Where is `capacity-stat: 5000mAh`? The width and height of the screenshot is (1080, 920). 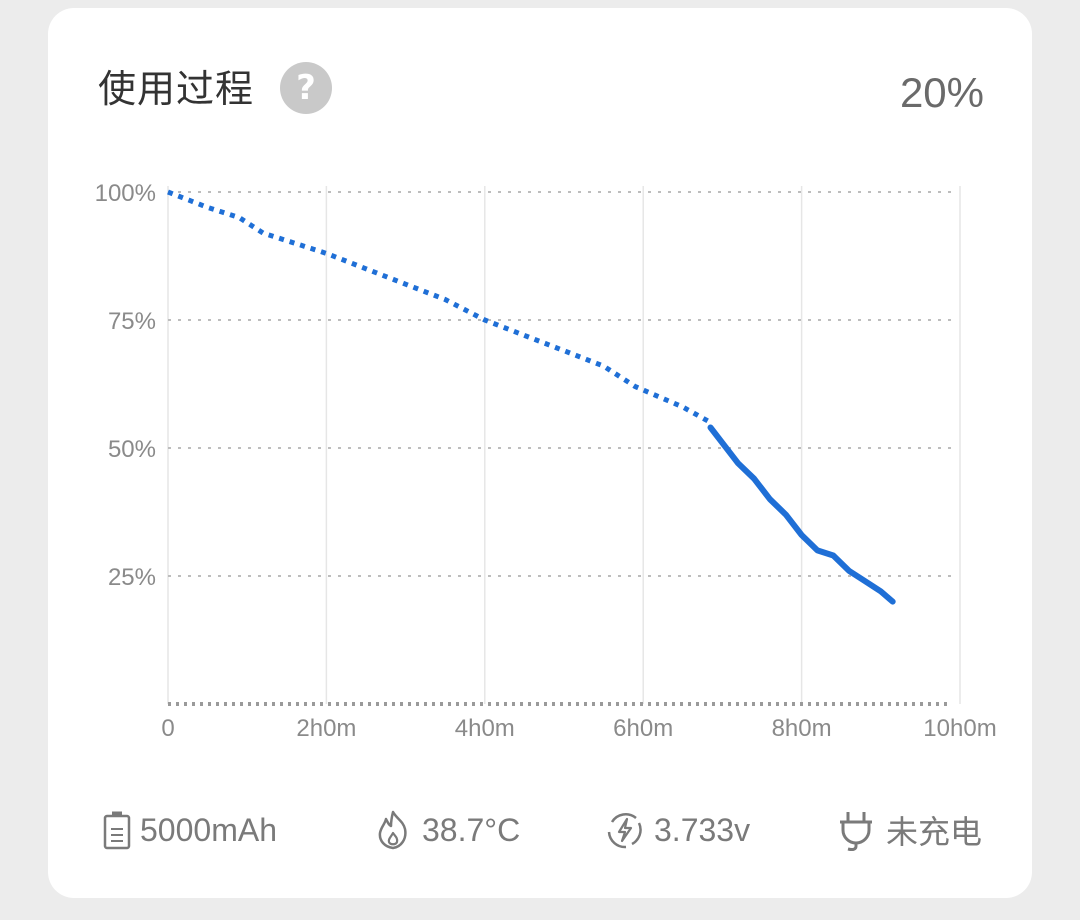 capacity-stat: 5000mAh is located at coordinates (189, 830).